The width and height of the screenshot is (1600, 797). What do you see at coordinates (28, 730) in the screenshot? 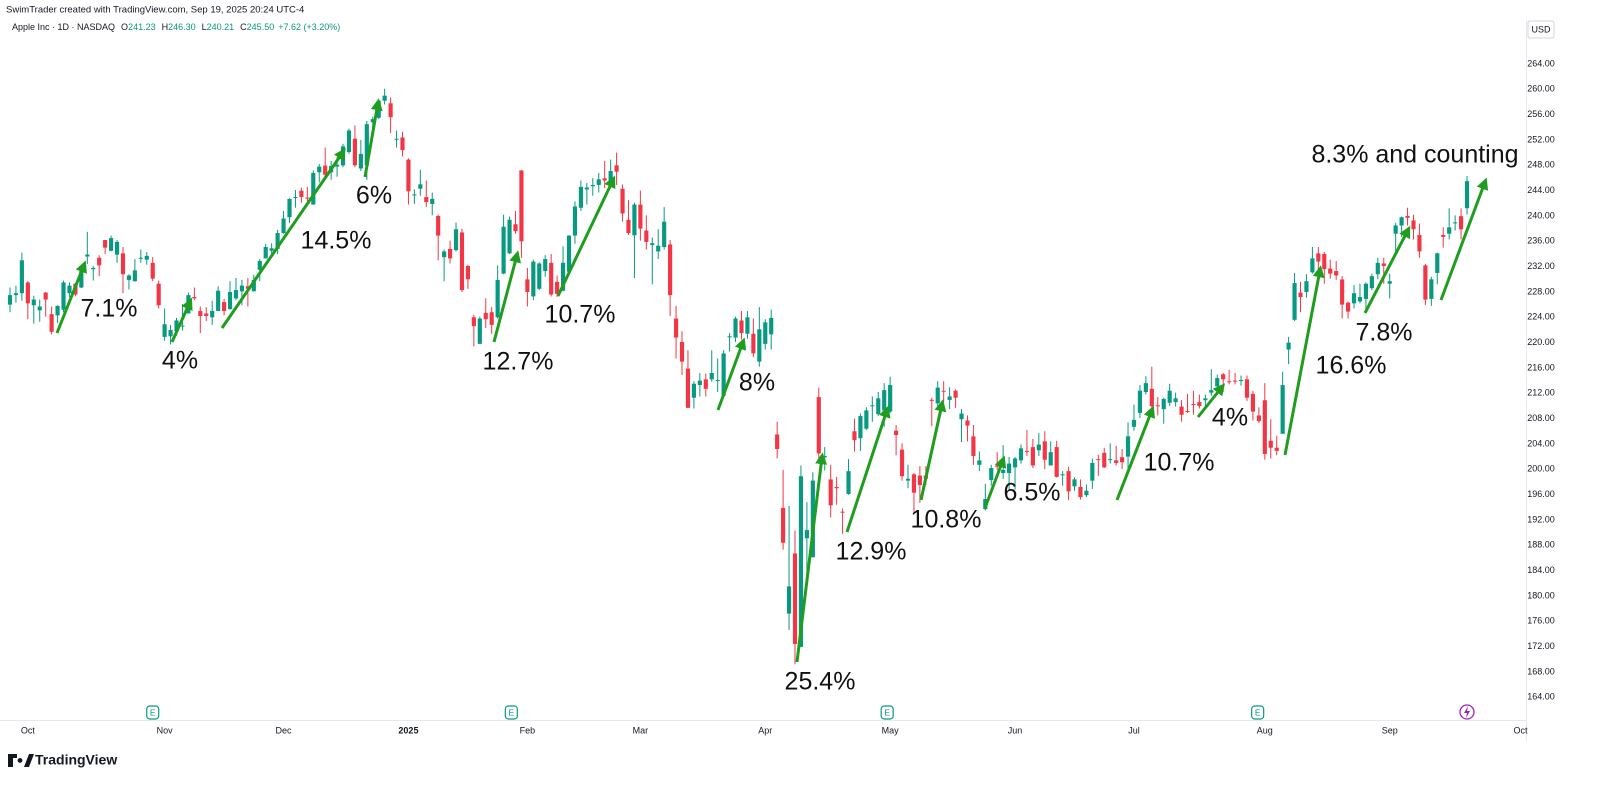
I see `x-tick-label: Oct` at bounding box center [28, 730].